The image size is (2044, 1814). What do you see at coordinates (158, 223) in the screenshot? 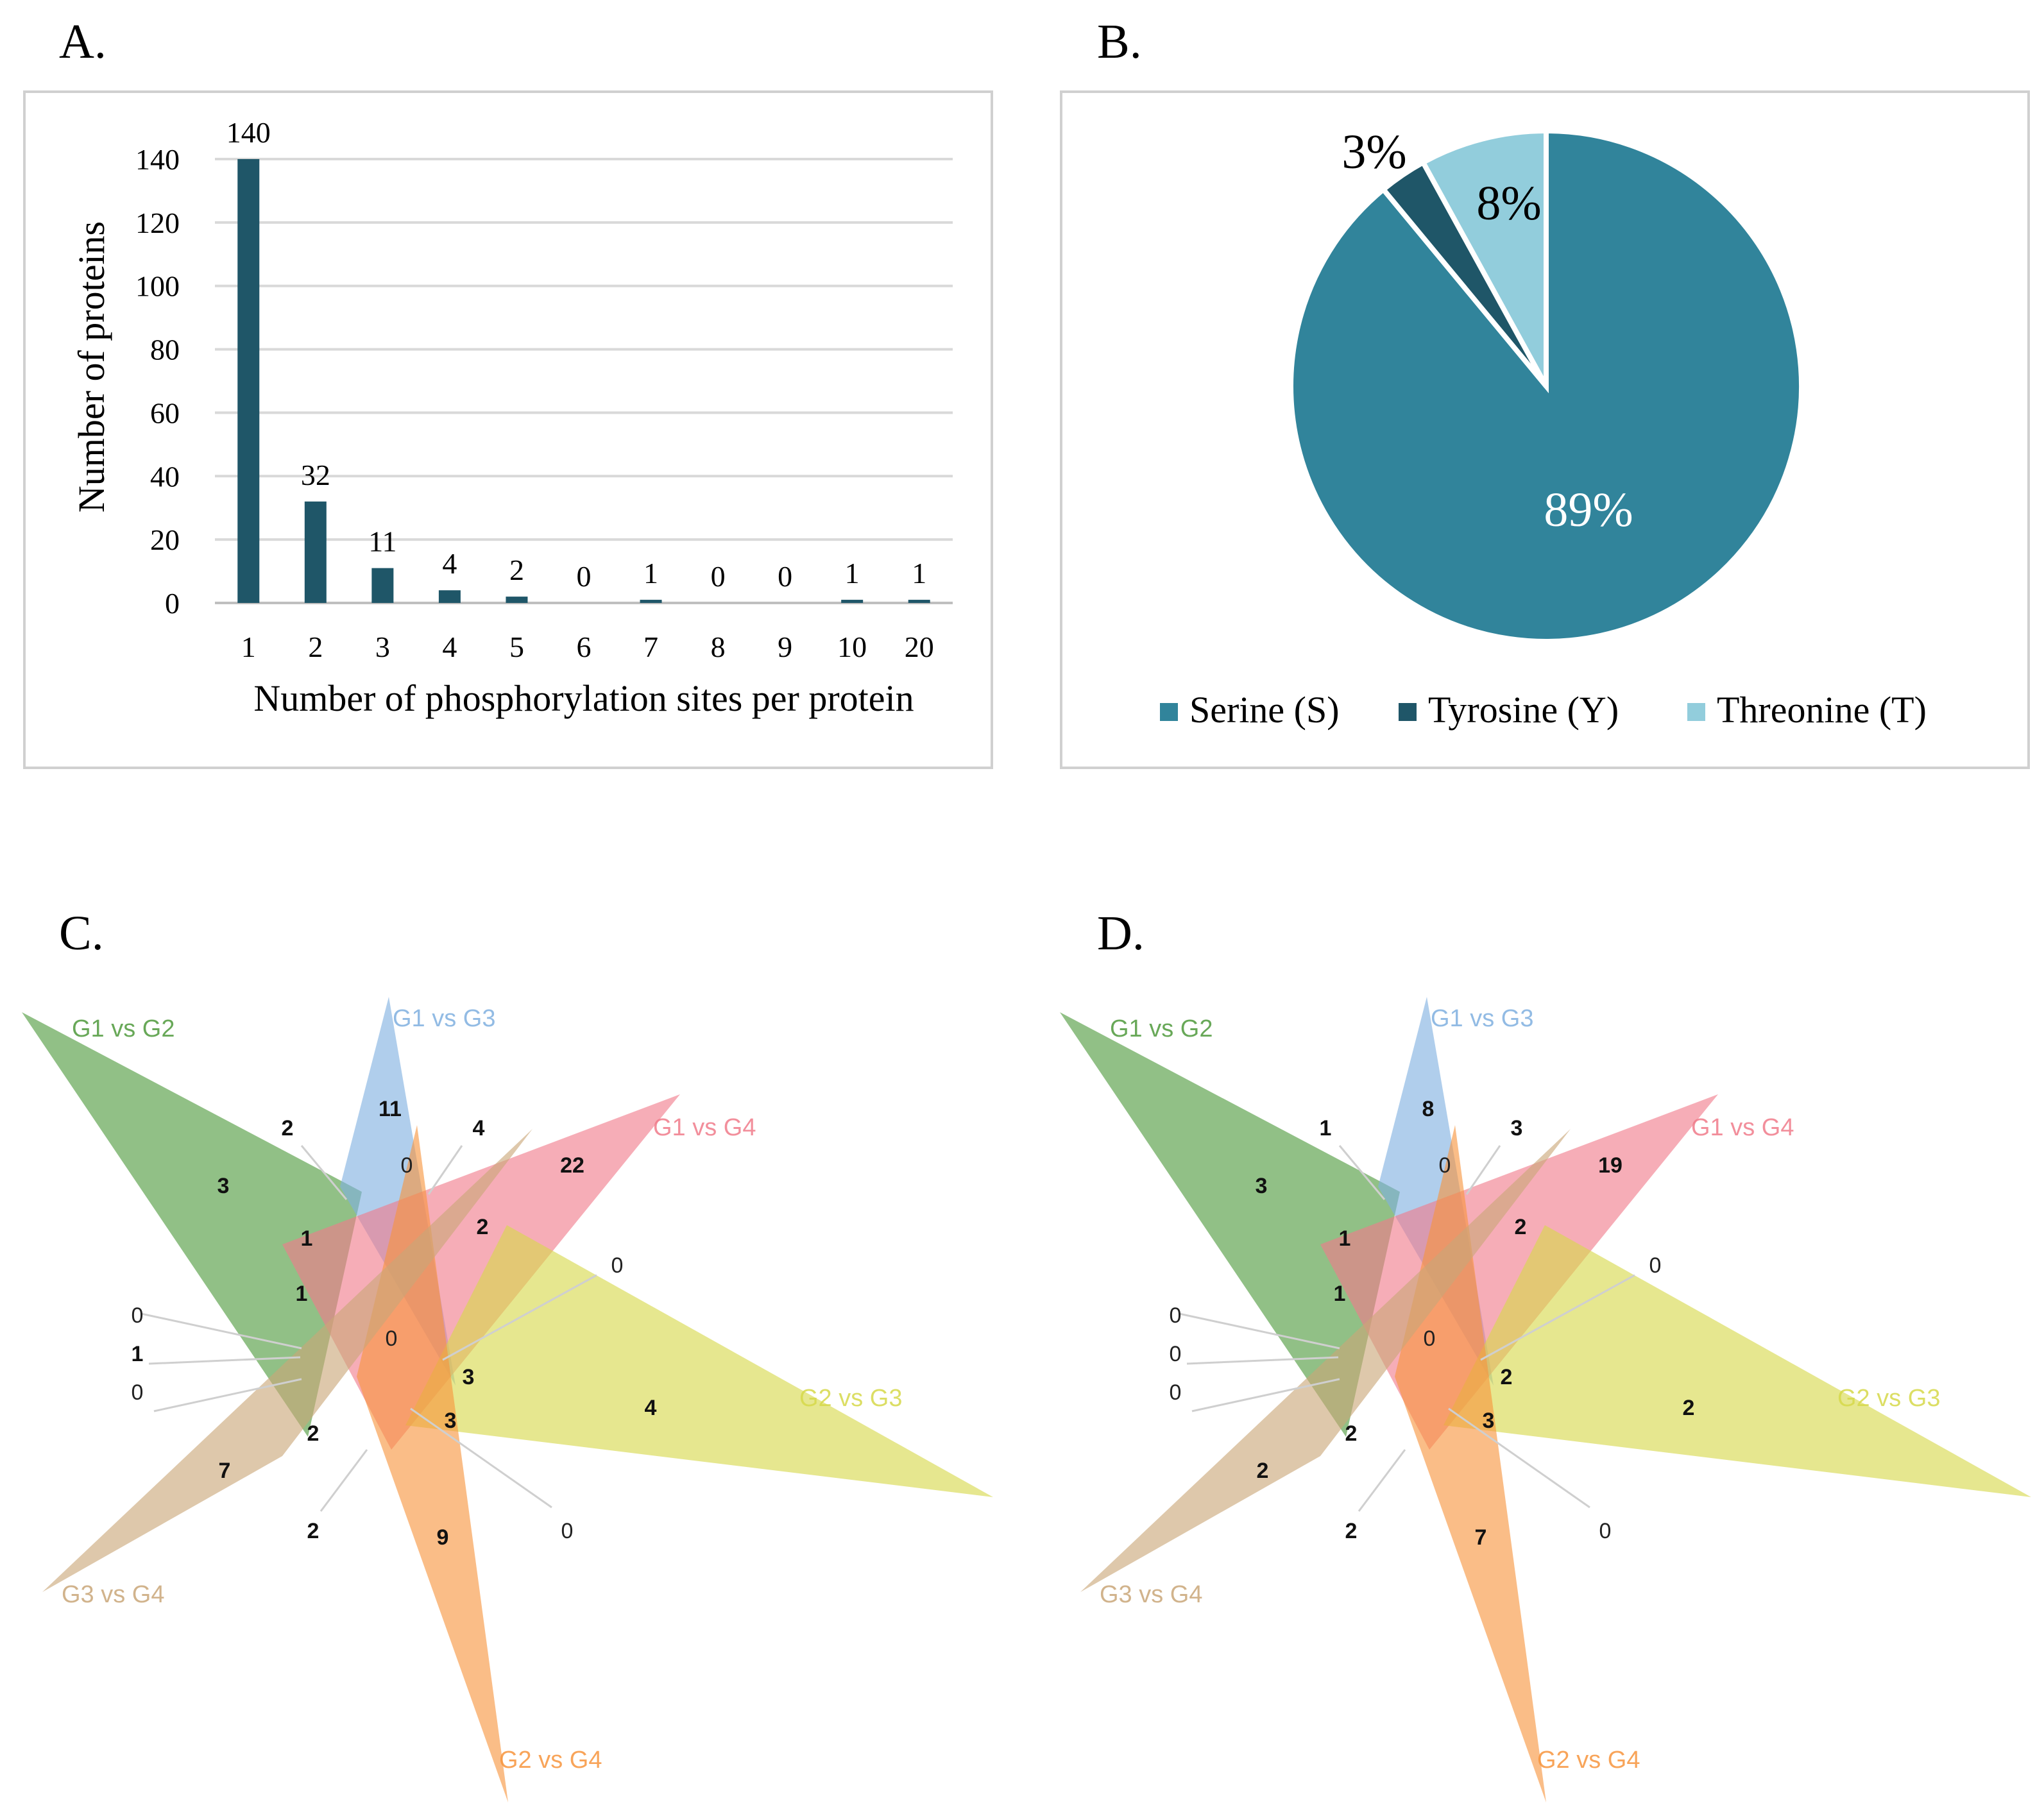
I see `y-tick-label: 120` at bounding box center [158, 223].